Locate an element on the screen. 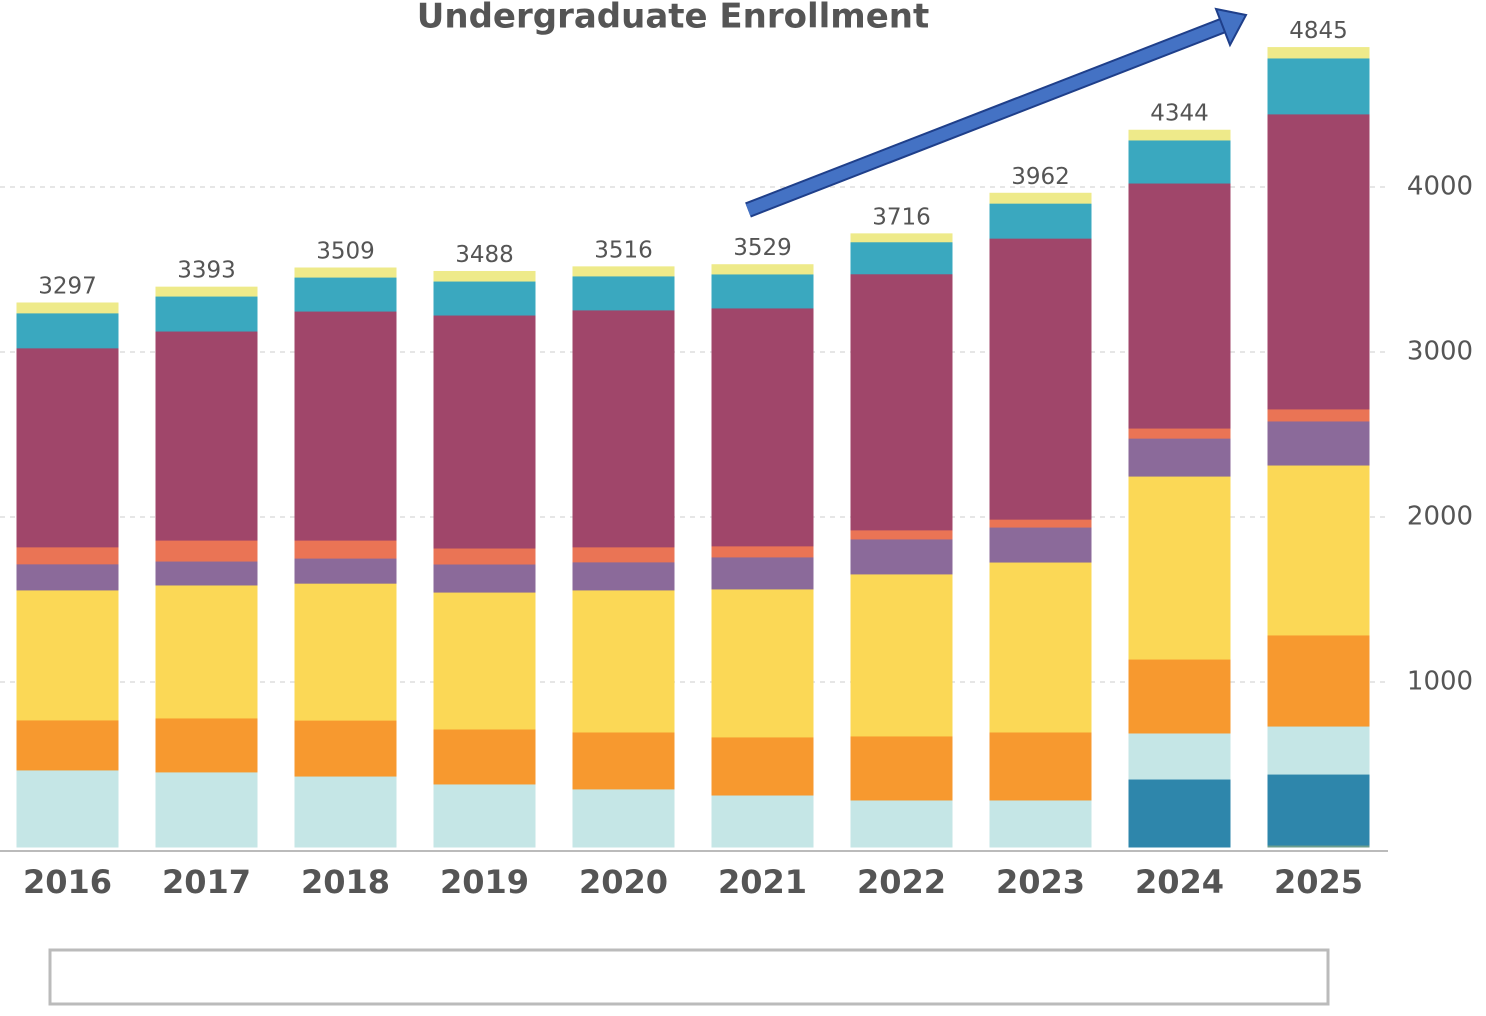 This screenshot has height=1016, width=1486. bar-total: 3488 is located at coordinates (484, 255).